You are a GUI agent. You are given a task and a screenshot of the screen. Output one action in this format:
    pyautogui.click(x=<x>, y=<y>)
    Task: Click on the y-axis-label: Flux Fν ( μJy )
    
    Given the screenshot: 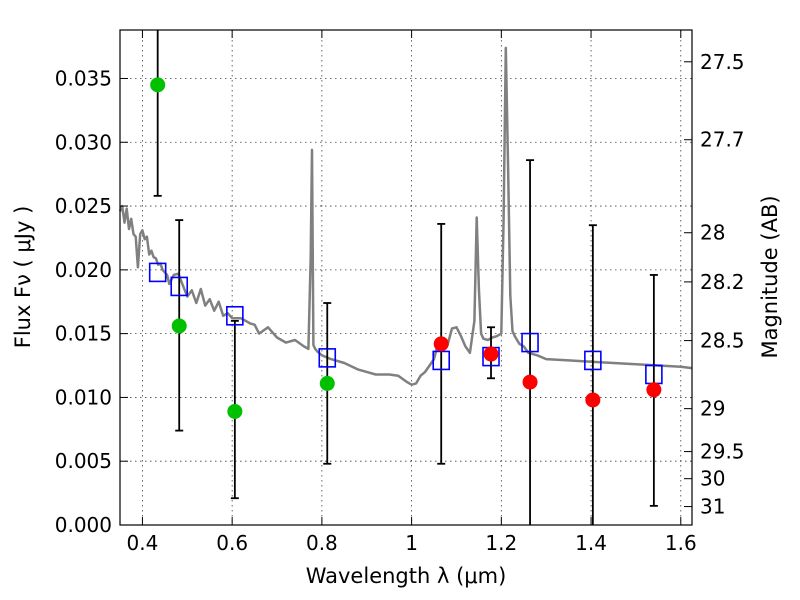 What is the action you would take?
    pyautogui.click(x=23, y=277)
    